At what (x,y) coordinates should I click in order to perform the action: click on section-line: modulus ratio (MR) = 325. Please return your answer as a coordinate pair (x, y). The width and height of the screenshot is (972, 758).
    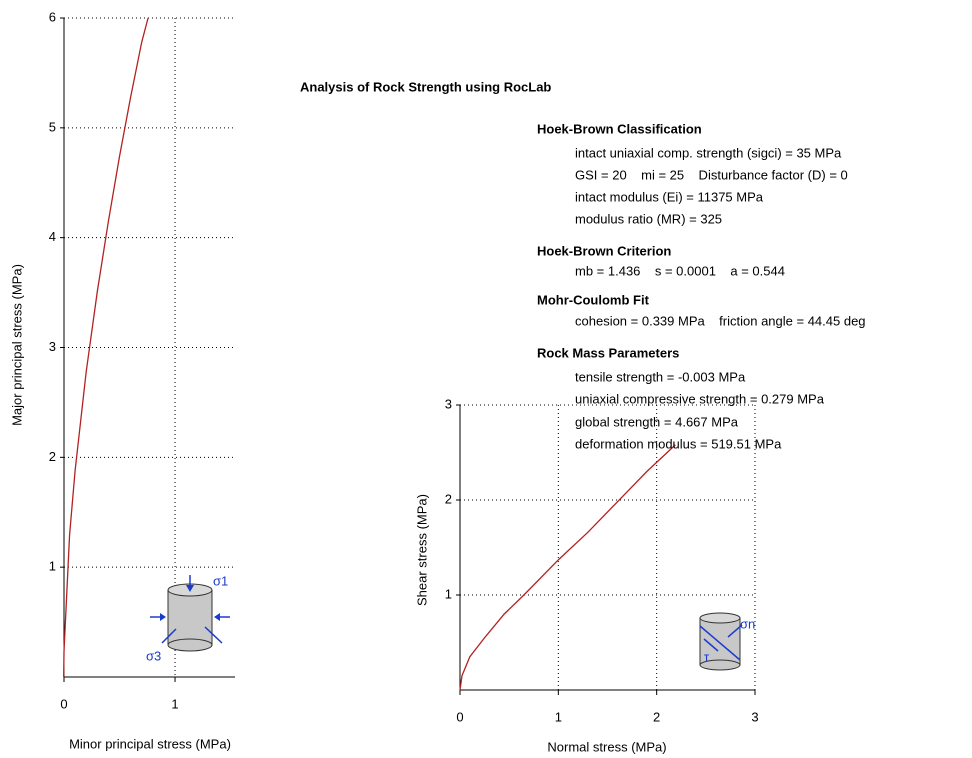
    Looking at the image, I should click on (648, 218).